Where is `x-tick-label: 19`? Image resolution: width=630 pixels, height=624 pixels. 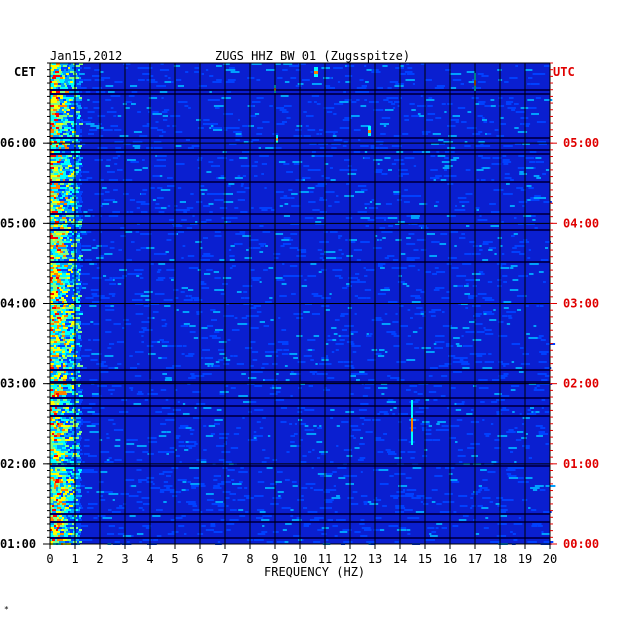
x-tick-label: 19 is located at coordinates (525, 559).